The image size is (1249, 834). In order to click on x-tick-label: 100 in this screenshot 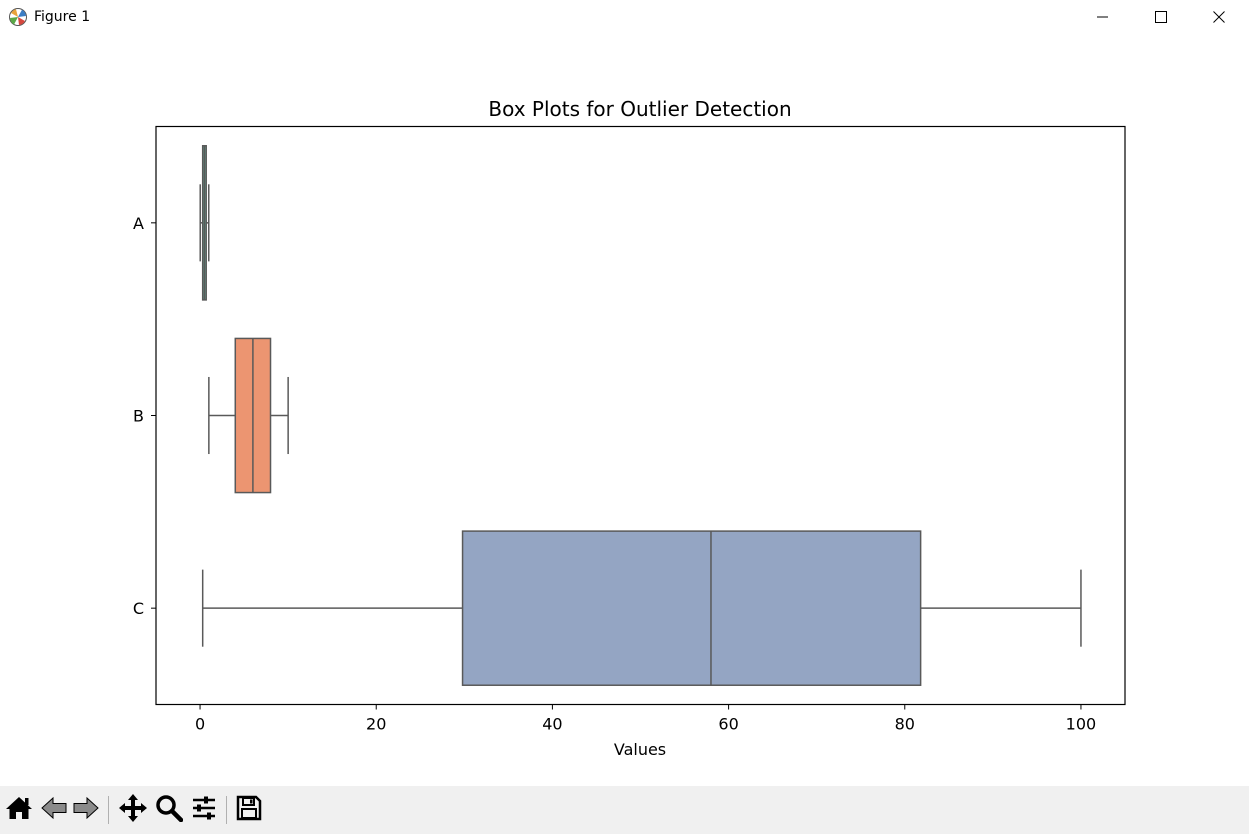, I will do `click(1081, 724)`.